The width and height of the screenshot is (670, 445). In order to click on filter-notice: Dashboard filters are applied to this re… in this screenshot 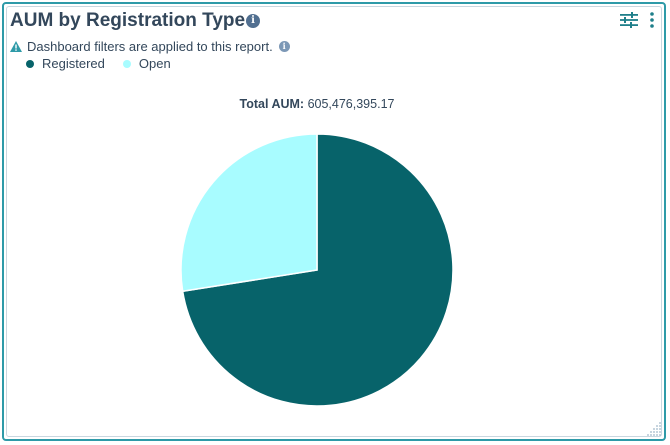, I will do `click(150, 46)`.